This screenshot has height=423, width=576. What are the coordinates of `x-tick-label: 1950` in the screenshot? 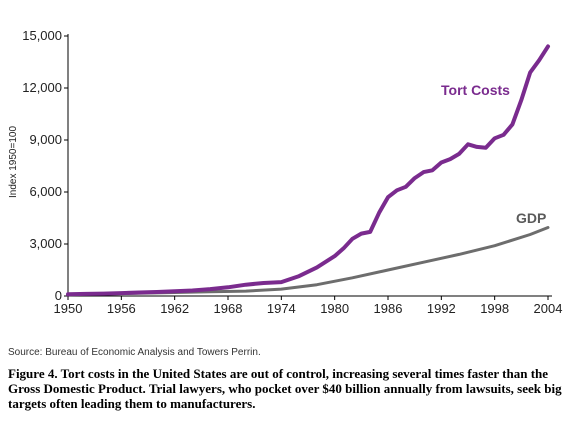 It's located at (68, 308).